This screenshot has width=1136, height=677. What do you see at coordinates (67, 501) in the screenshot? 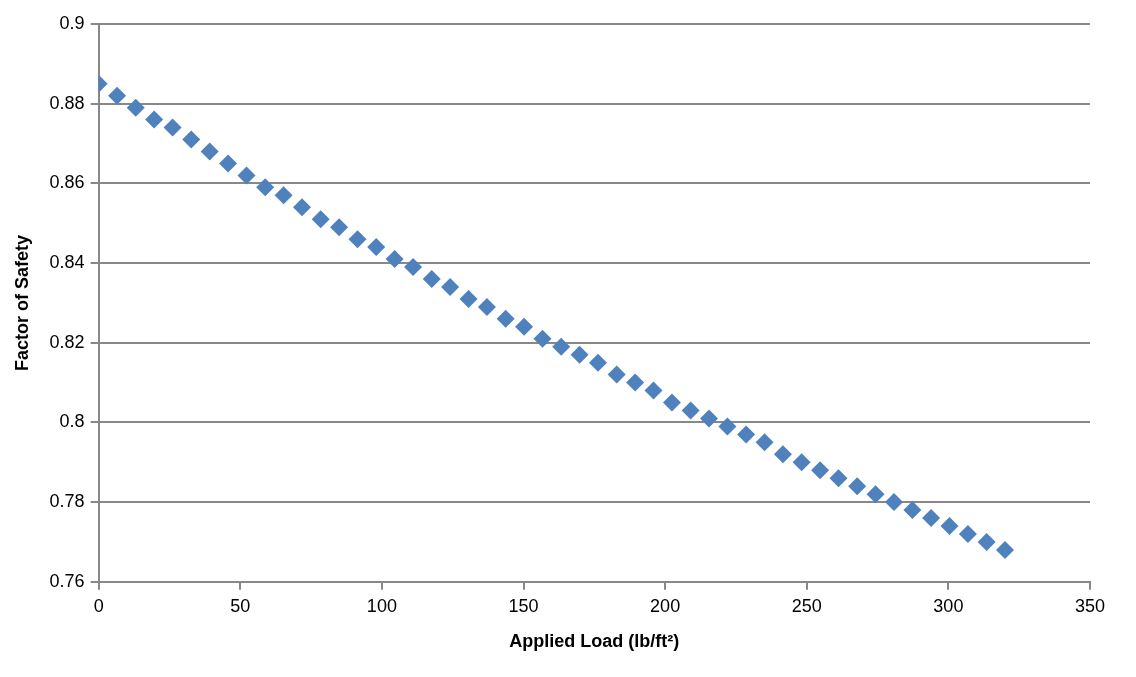
I see `y-tick-label: 0.78` at bounding box center [67, 501].